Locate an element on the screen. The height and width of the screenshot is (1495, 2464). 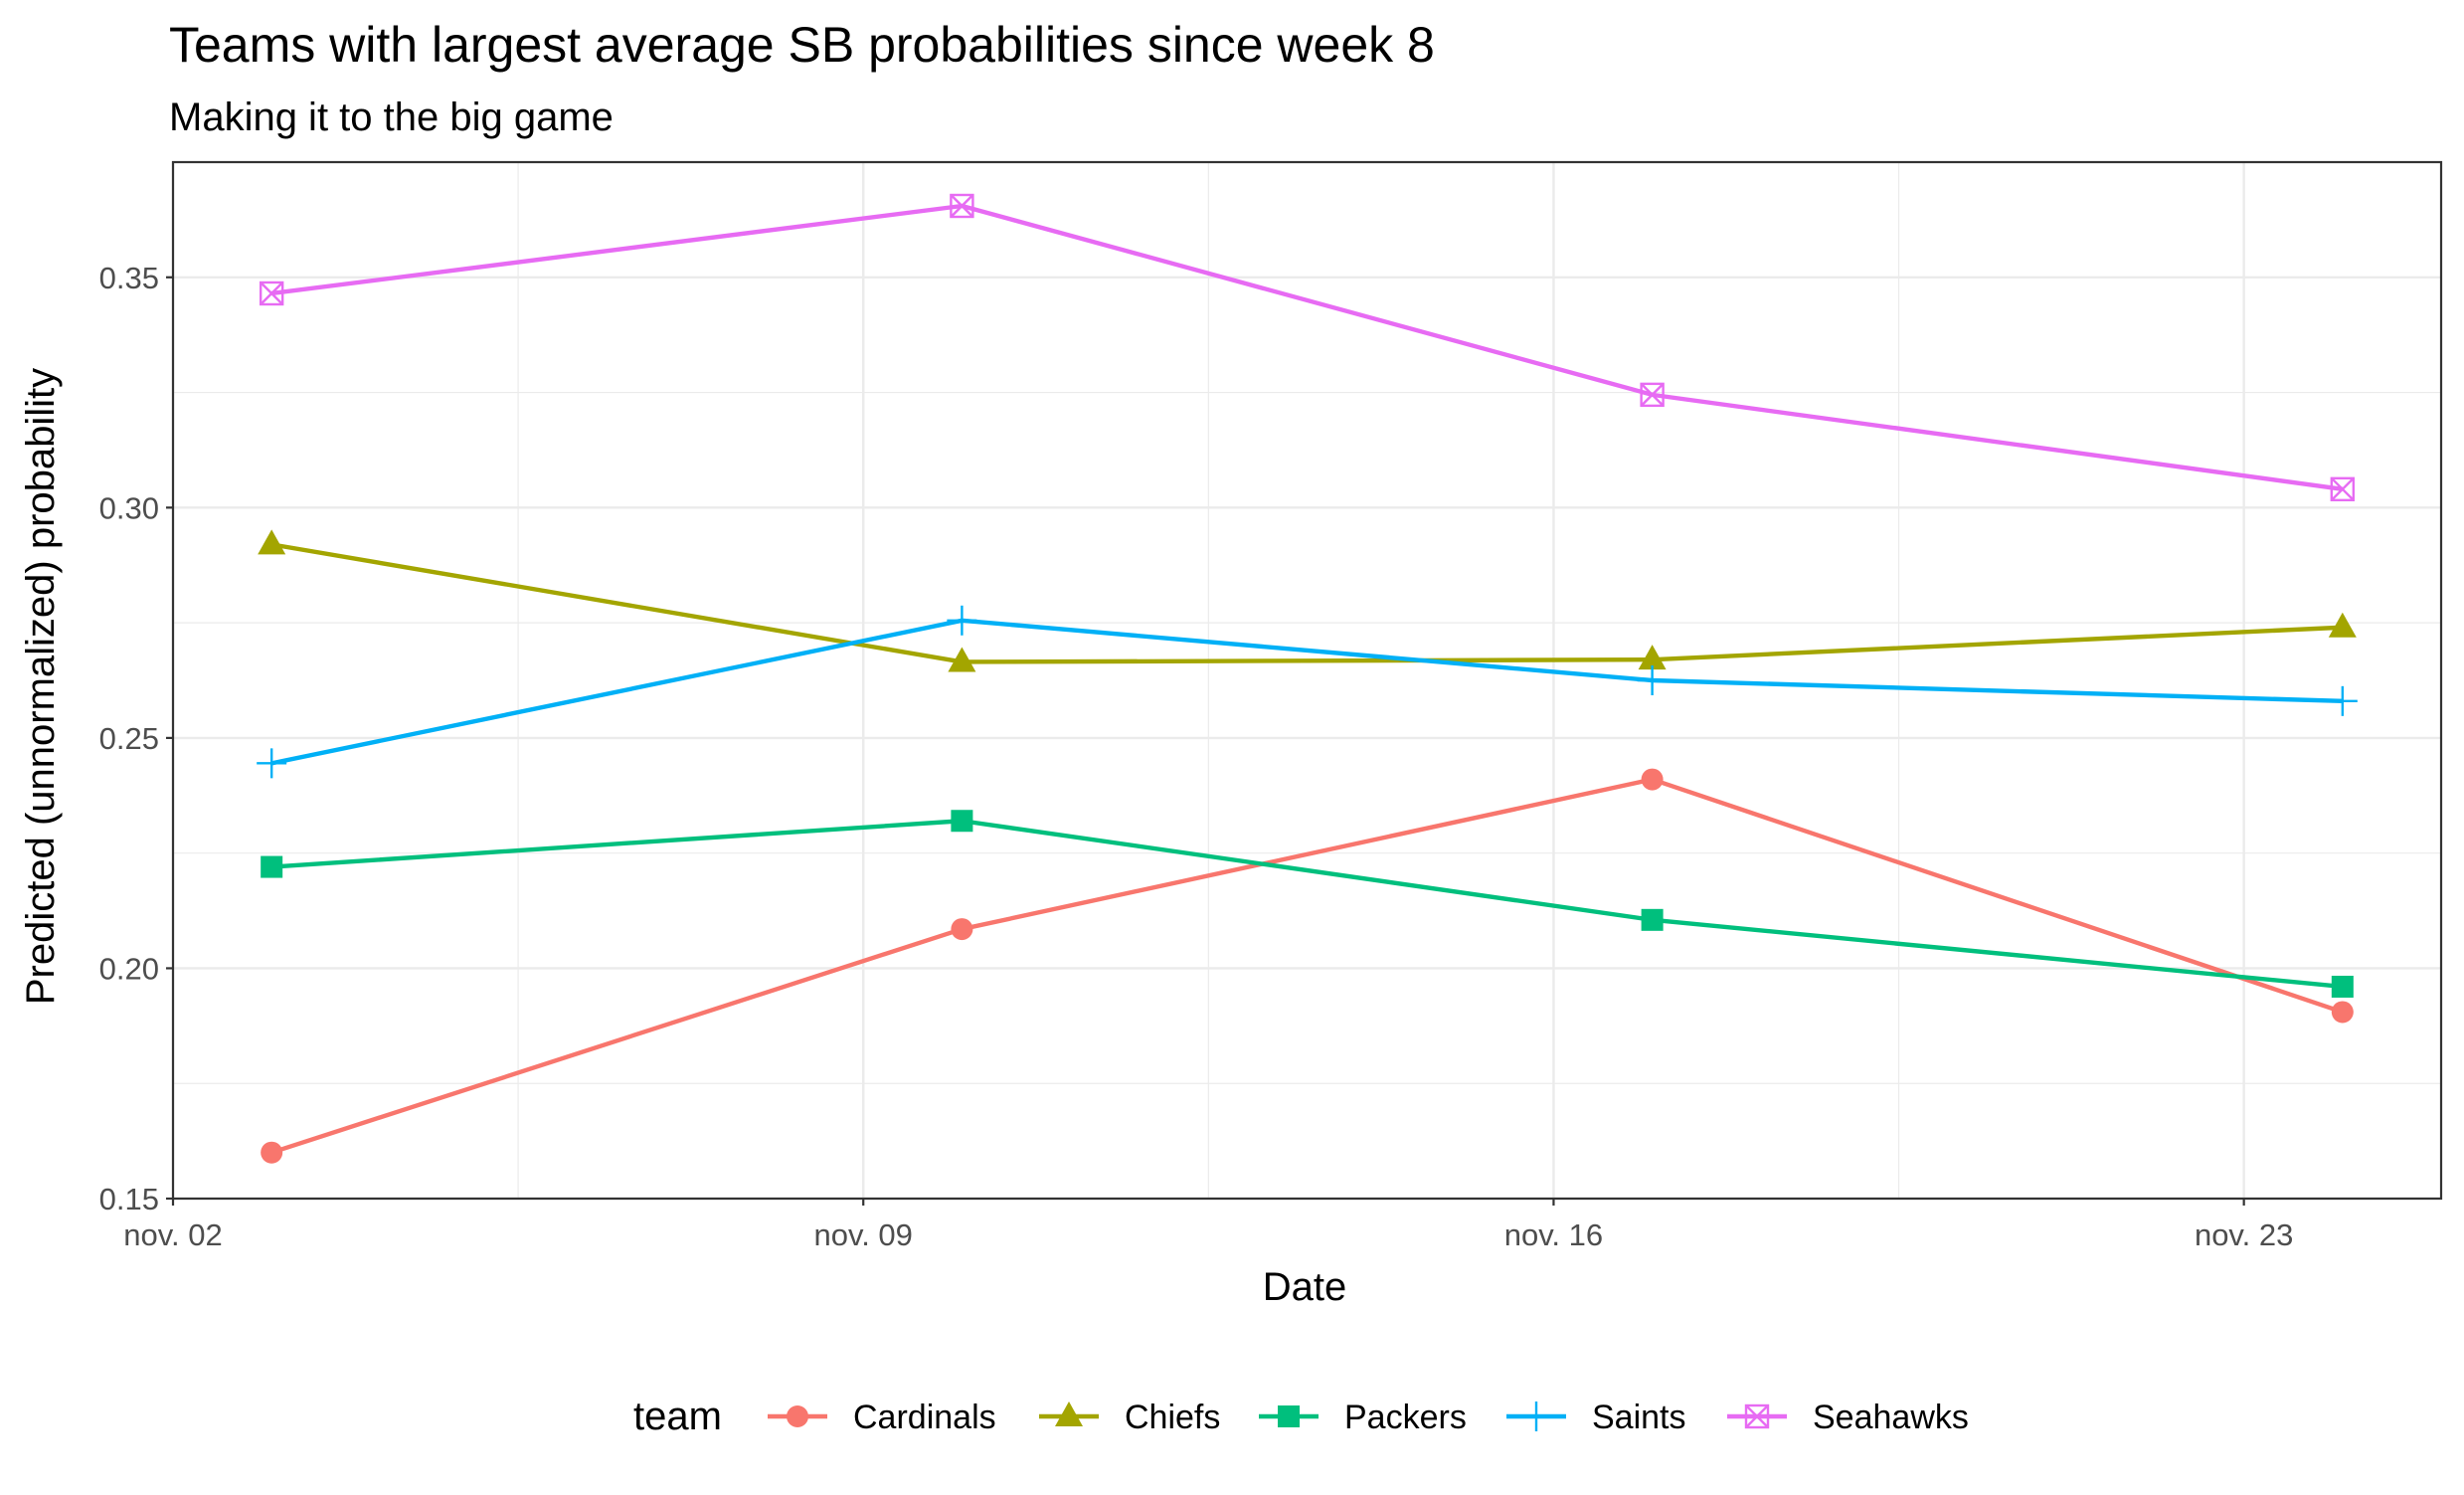
y-tick-label: 0.35 is located at coordinates (129, 278).